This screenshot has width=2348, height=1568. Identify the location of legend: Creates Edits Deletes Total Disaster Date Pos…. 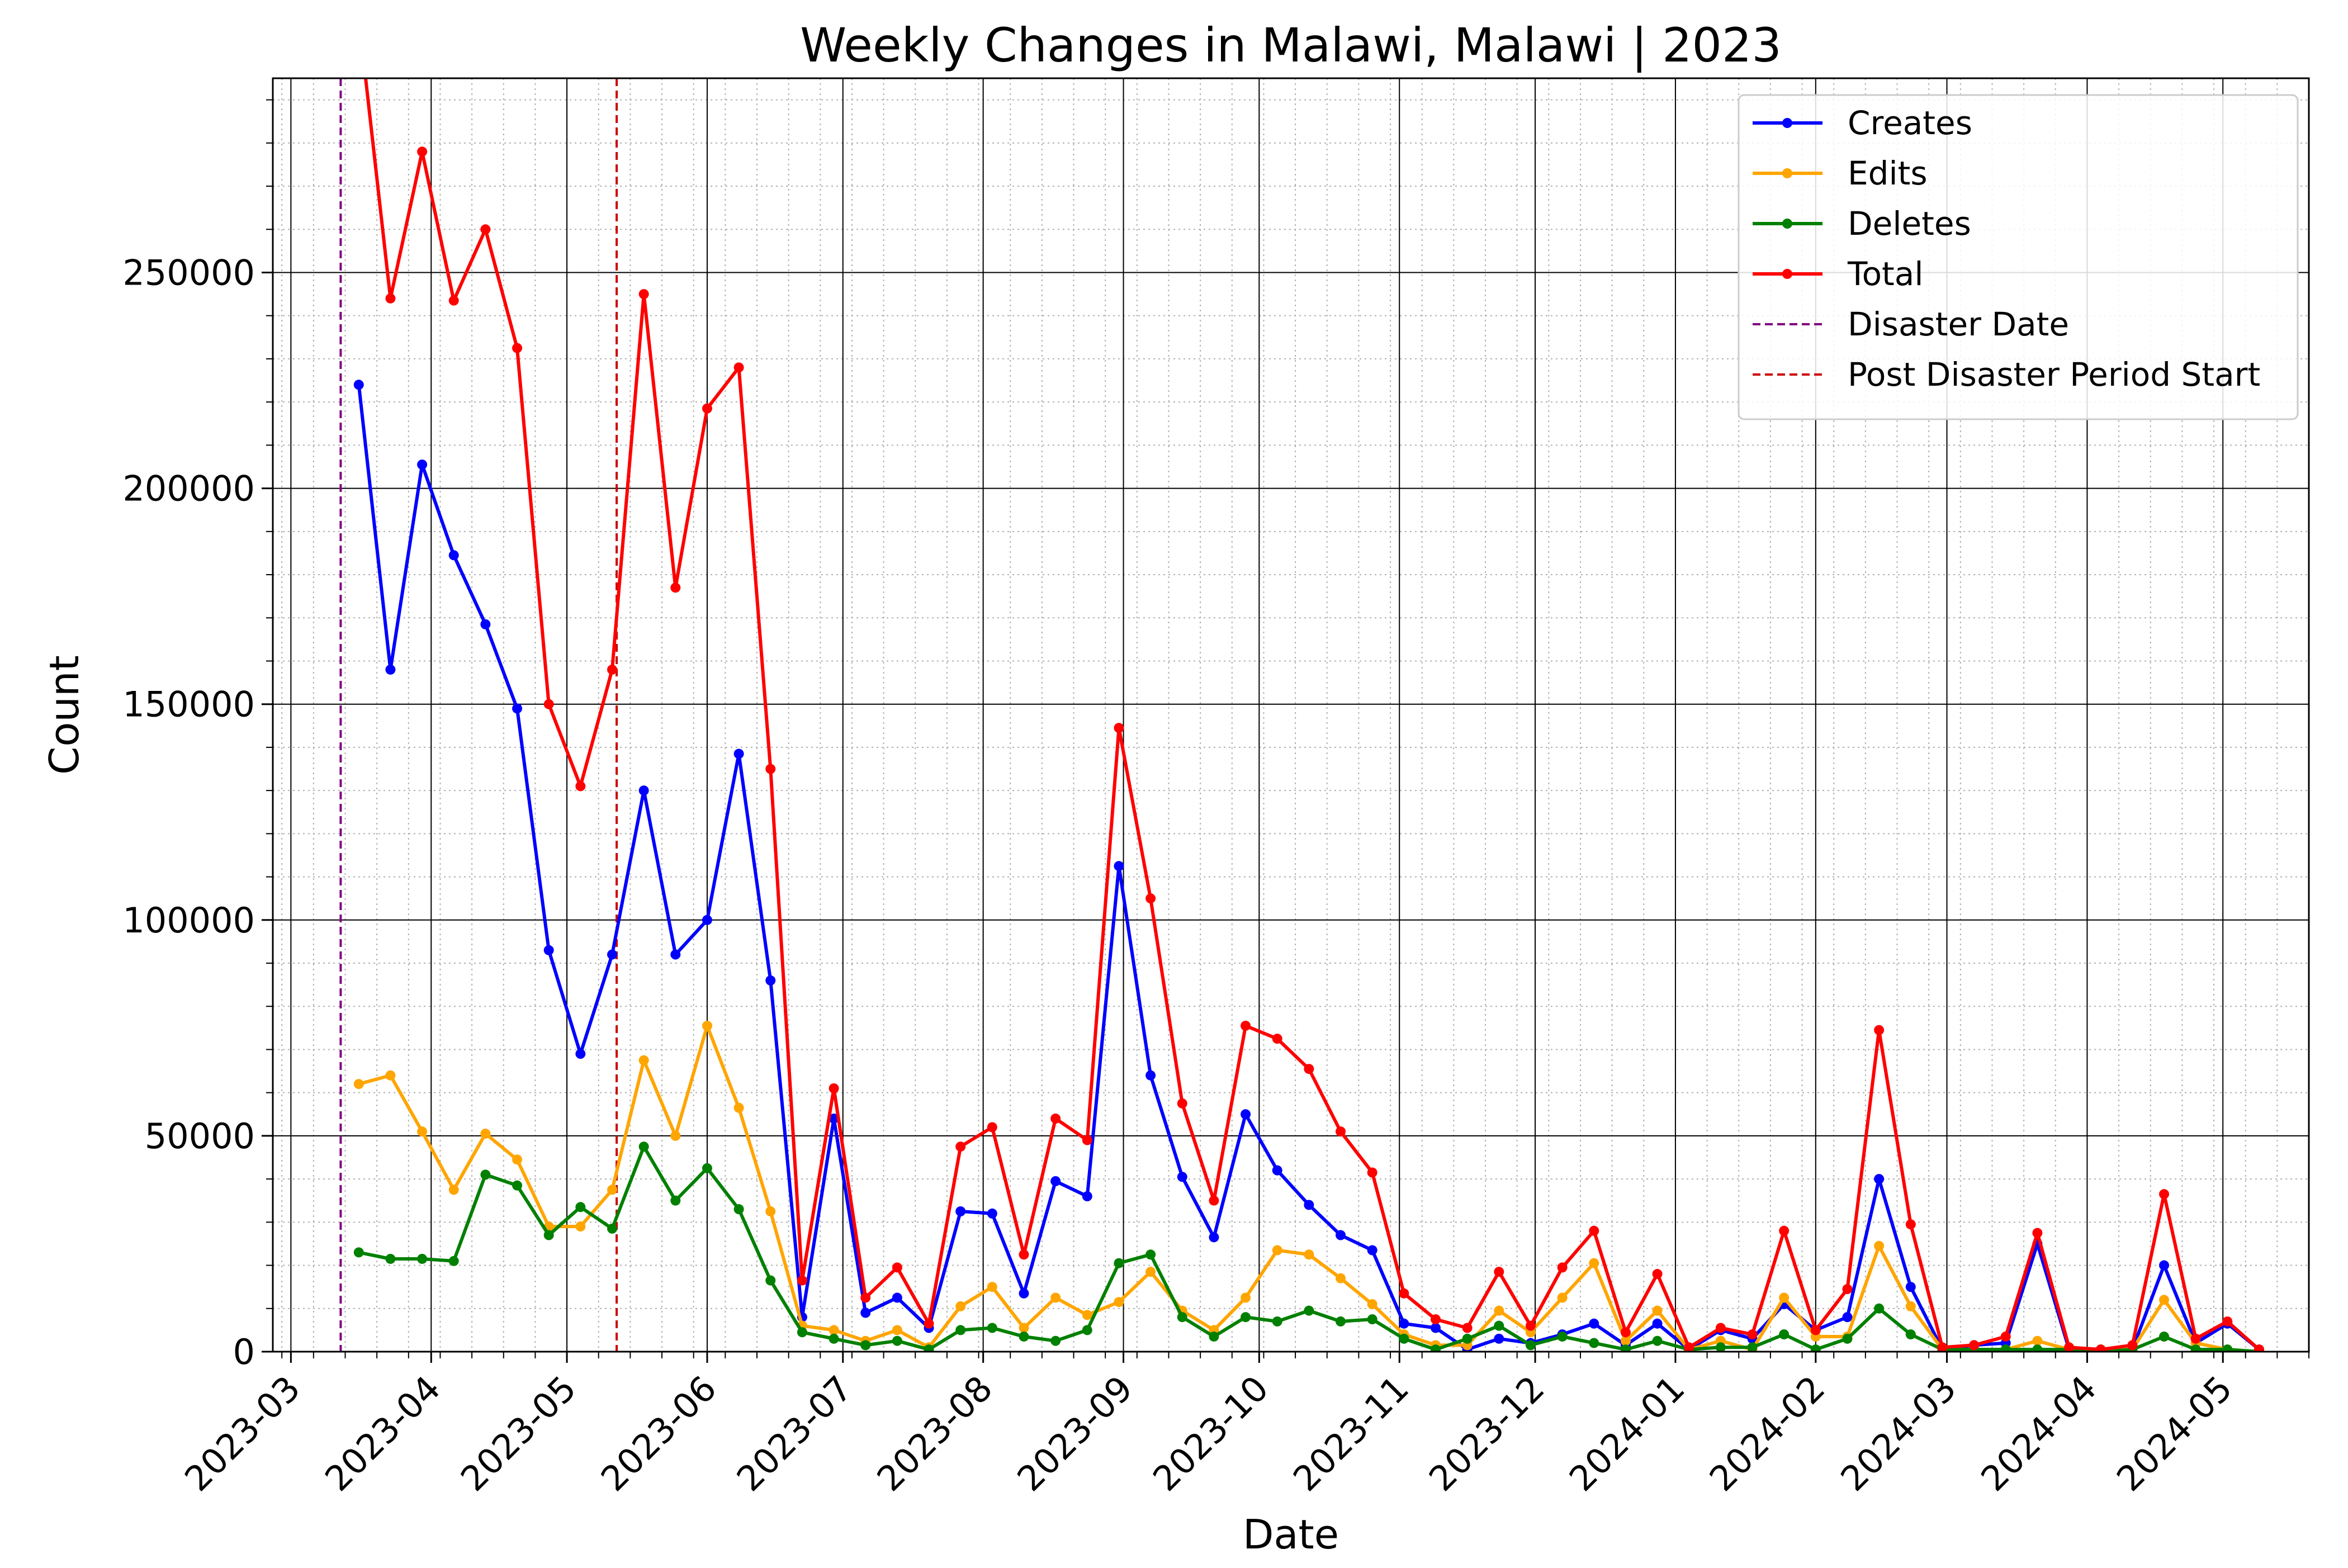
(2018, 257).